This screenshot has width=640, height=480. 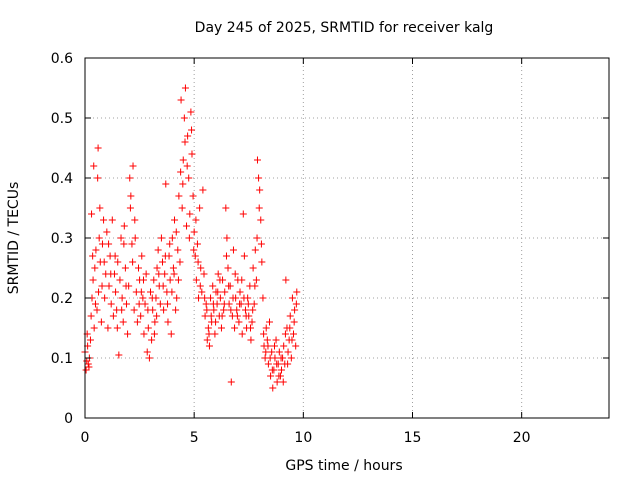 What do you see at coordinates (85, 438) in the screenshot?
I see `x-tick-label: 0` at bounding box center [85, 438].